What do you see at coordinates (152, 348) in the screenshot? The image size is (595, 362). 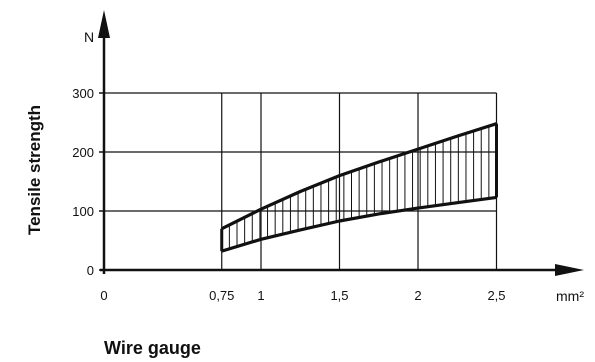 I see `x-axis-label: Wire gauge` at bounding box center [152, 348].